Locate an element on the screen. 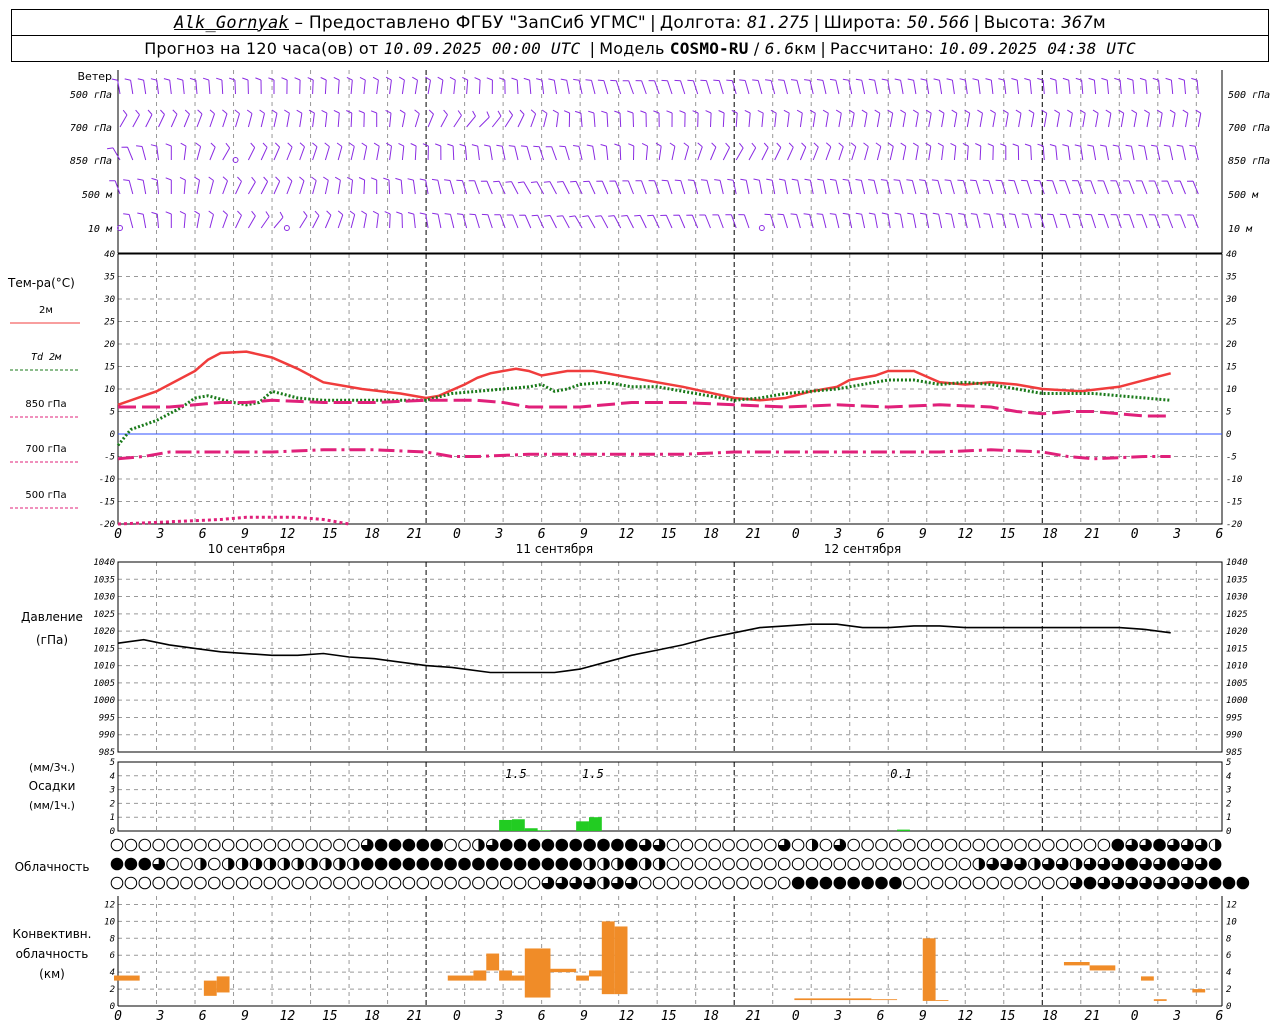  temp-day-label: 10 сентября is located at coordinates (246, 549).